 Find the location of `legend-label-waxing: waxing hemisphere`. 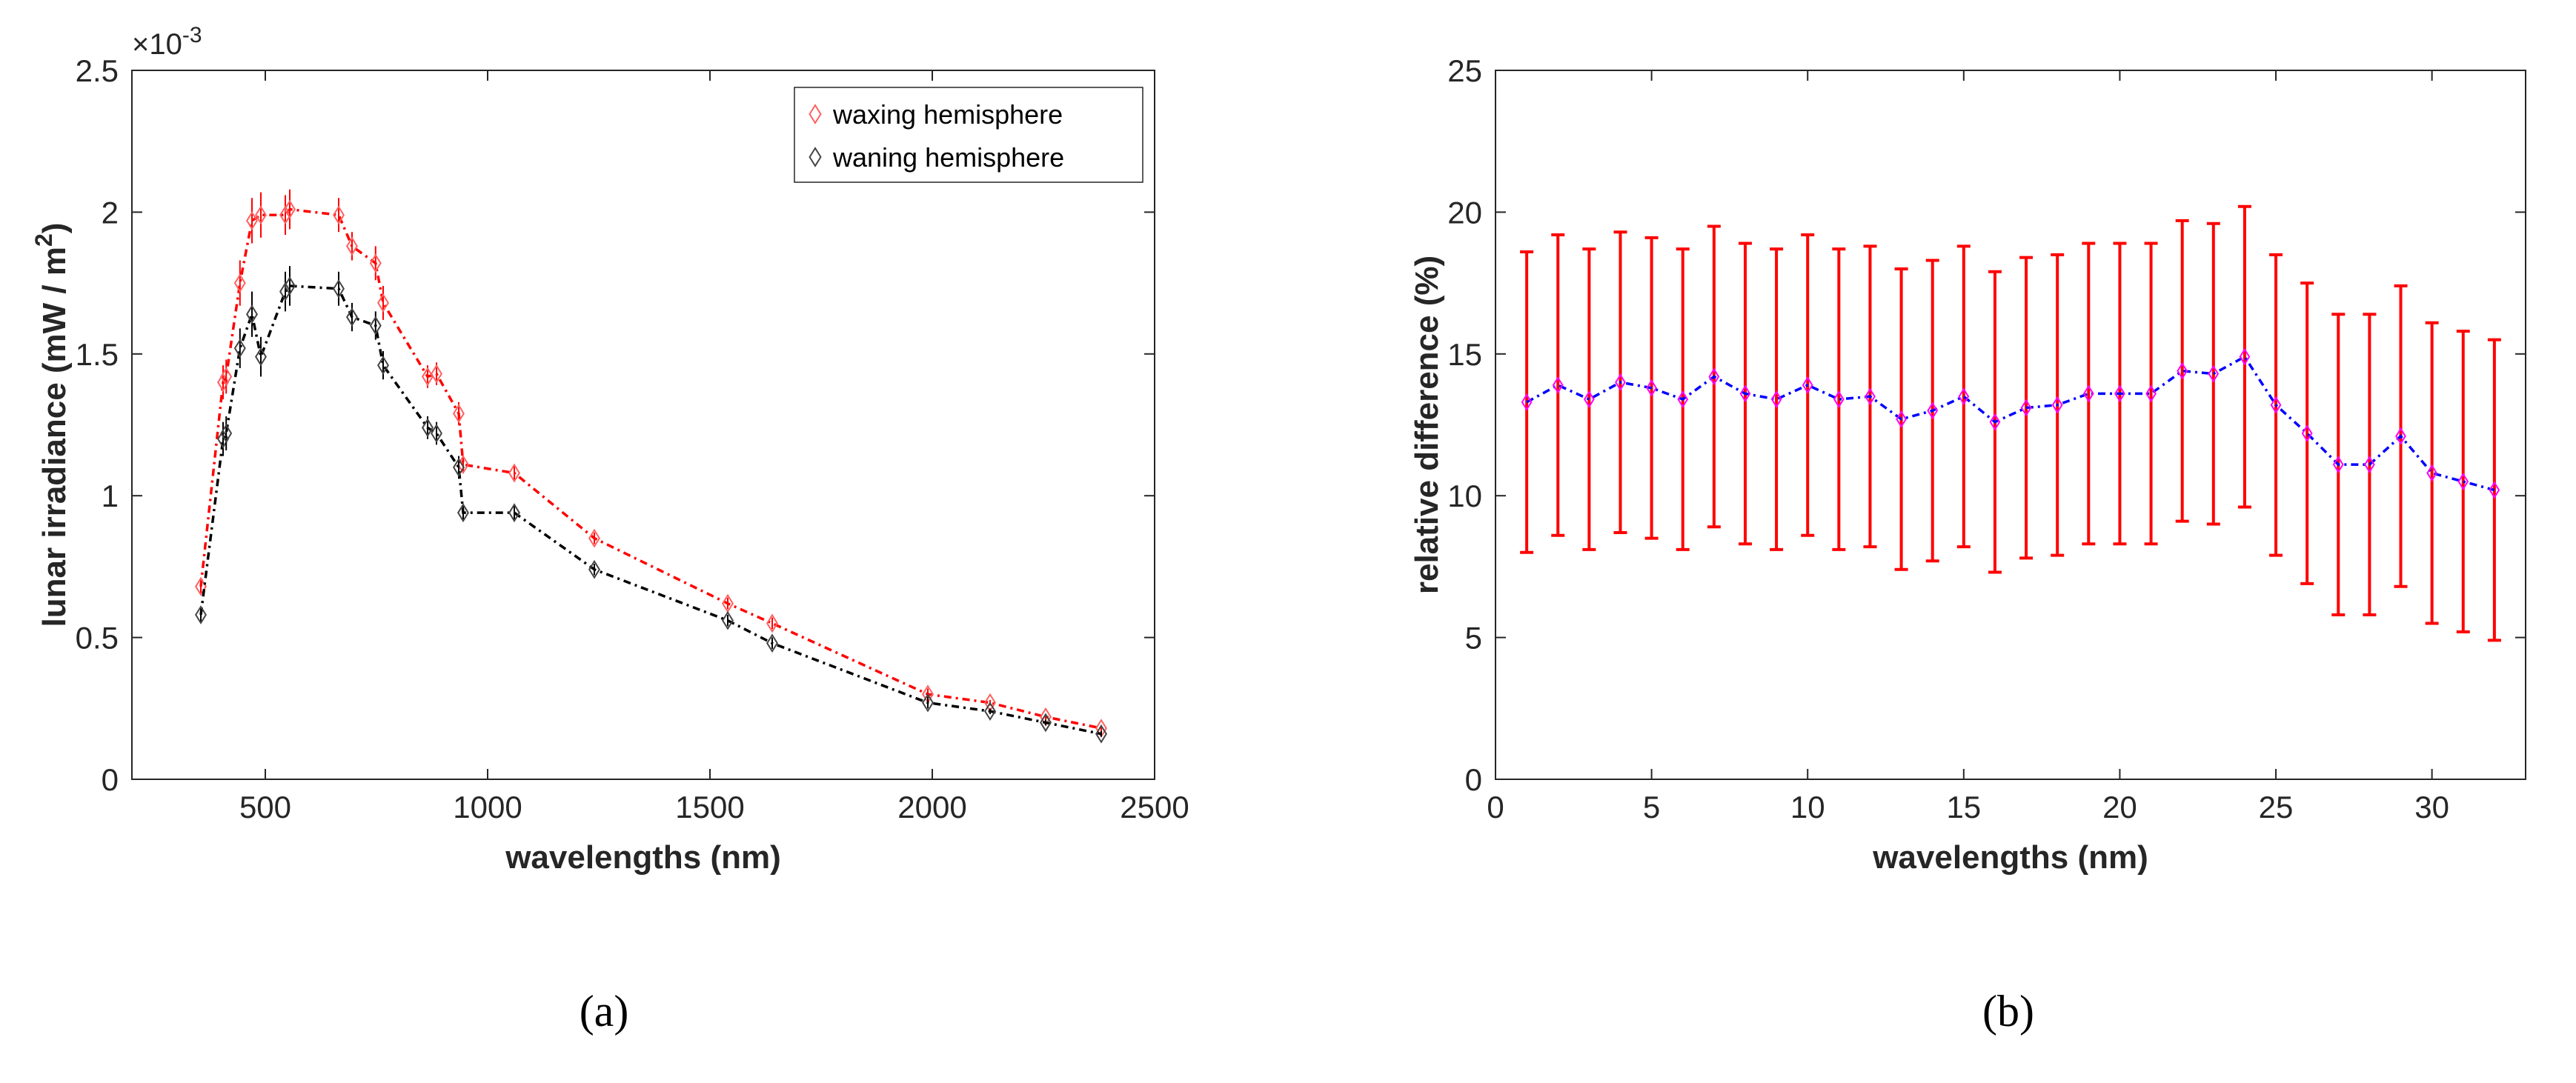

legend-label-waxing: waxing hemisphere is located at coordinates (948, 114).